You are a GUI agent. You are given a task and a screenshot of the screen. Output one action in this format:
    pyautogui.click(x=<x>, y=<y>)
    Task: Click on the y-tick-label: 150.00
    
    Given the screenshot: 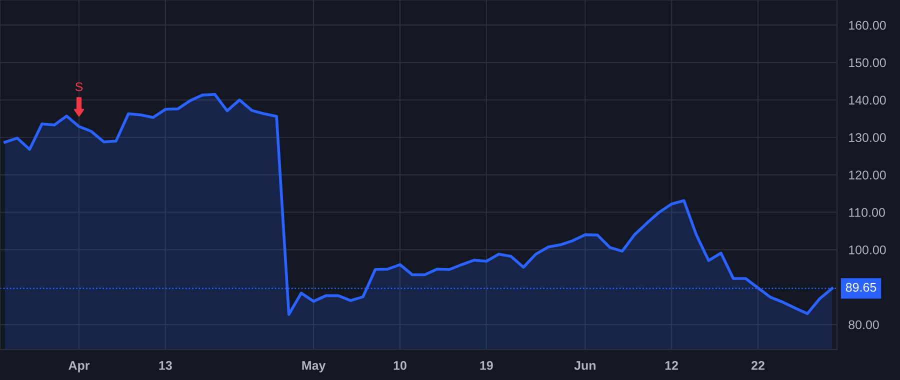 What is the action you would take?
    pyautogui.click(x=867, y=63)
    